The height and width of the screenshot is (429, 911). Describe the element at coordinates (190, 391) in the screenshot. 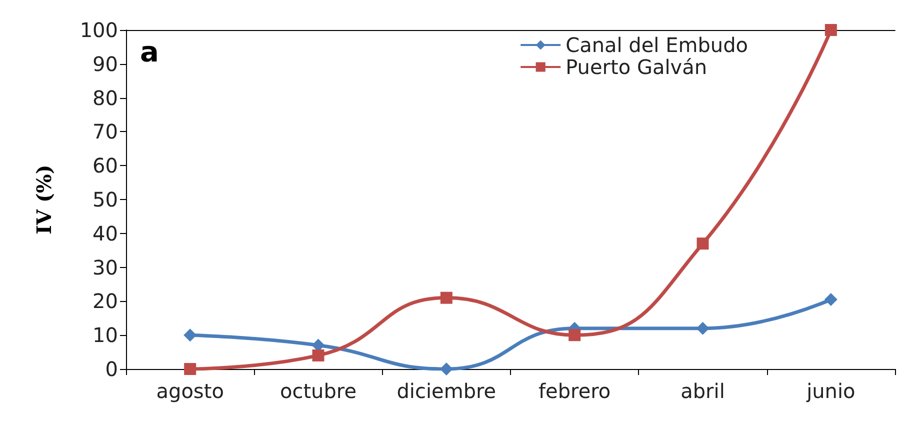

I see `x-tick-label: agosto` at that location.